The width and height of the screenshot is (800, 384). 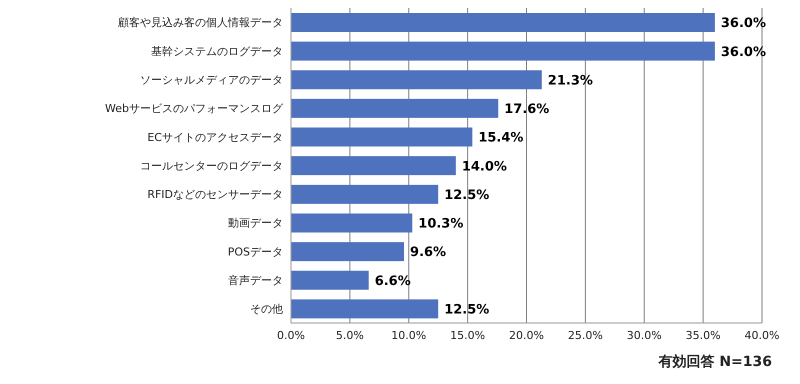 I want to click on text: 有効回答 N=136, so click(x=715, y=362).